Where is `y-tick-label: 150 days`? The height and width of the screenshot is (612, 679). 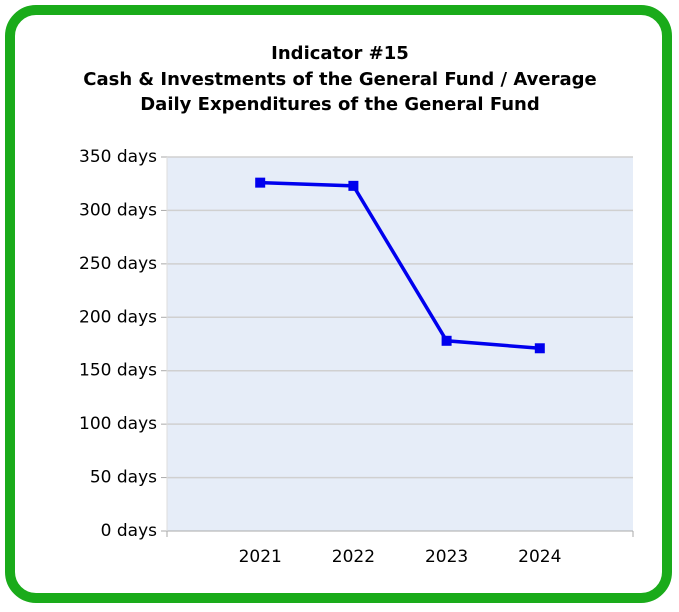
y-tick-label: 150 days is located at coordinates (118, 371).